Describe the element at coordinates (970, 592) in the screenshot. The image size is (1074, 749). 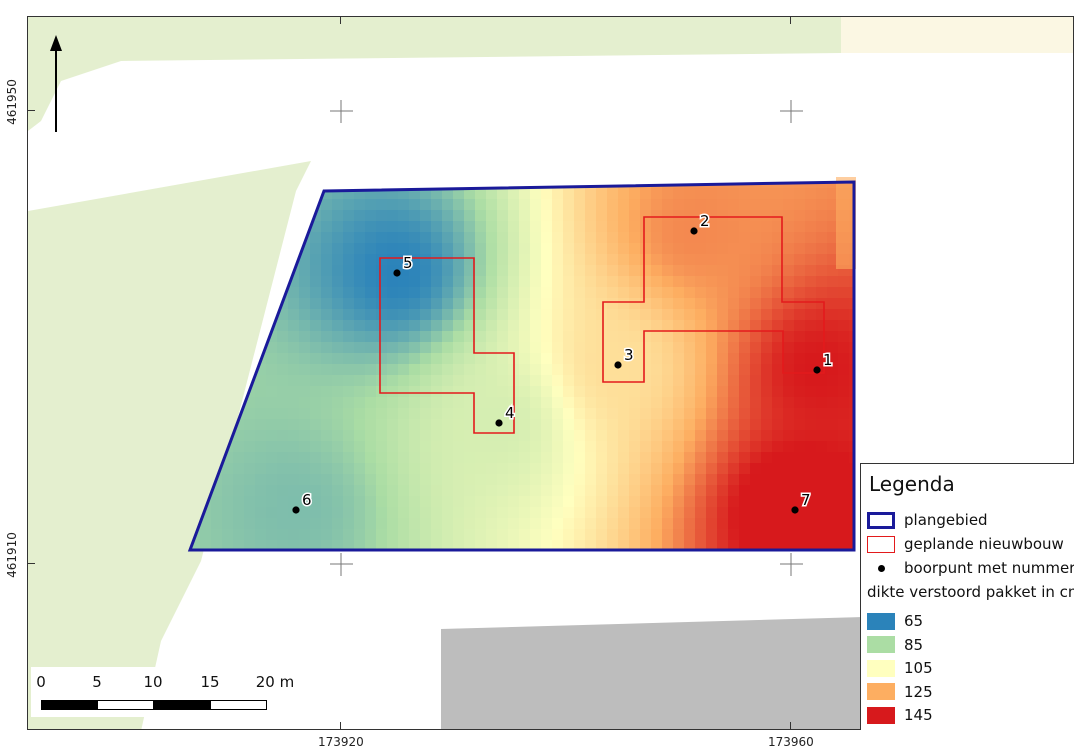
I see `legend-raster-title: dikte verstoord pakket in cm` at that location.